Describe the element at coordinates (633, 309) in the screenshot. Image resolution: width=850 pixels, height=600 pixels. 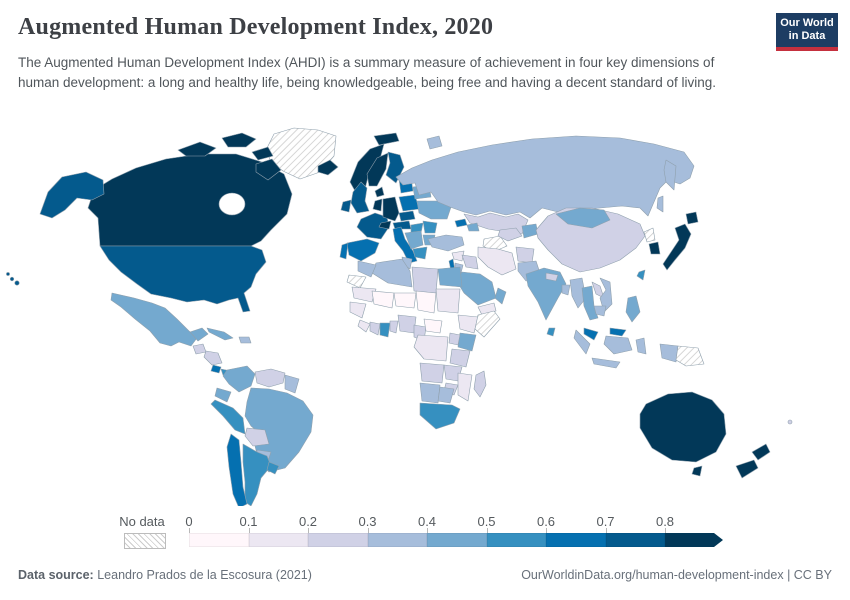
I see `country-philippines` at that location.